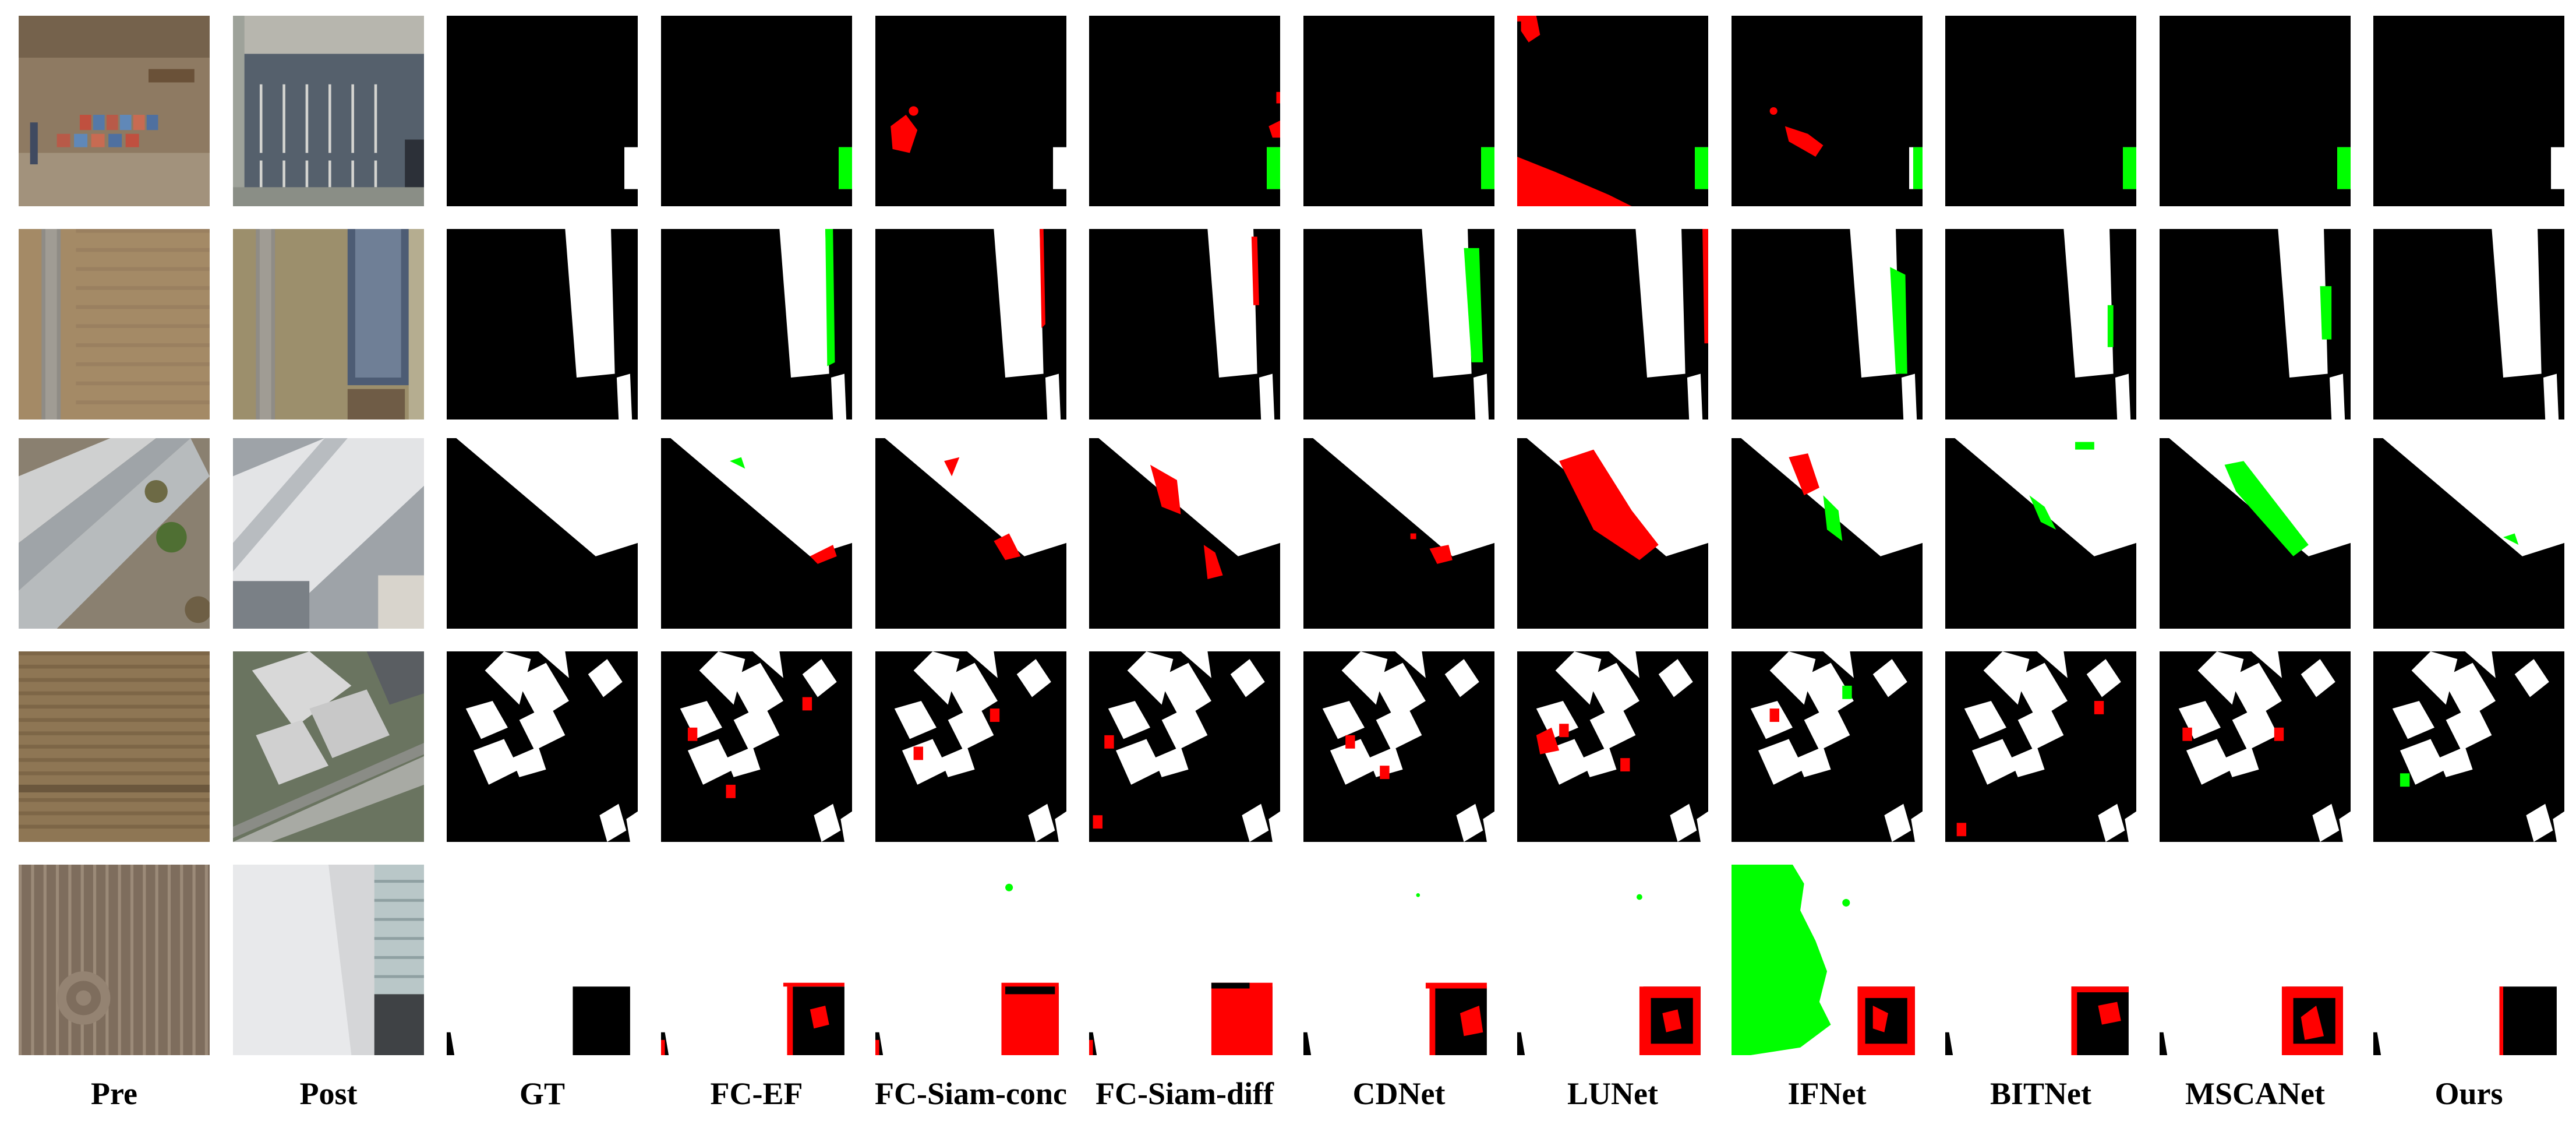 This screenshot has width=2576, height=1121. Describe the element at coordinates (114, 1093) in the screenshot. I see `column-label-pre: Pre` at that location.